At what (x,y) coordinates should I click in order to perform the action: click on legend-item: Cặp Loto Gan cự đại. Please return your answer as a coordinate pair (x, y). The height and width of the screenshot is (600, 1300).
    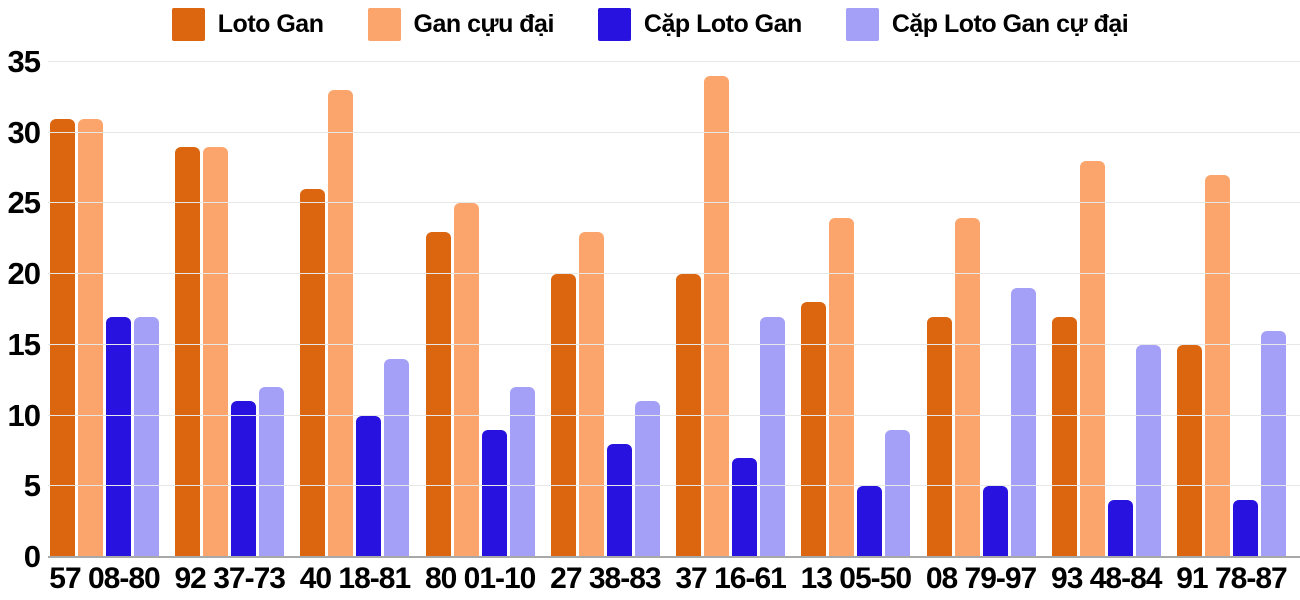
    Looking at the image, I should click on (987, 24).